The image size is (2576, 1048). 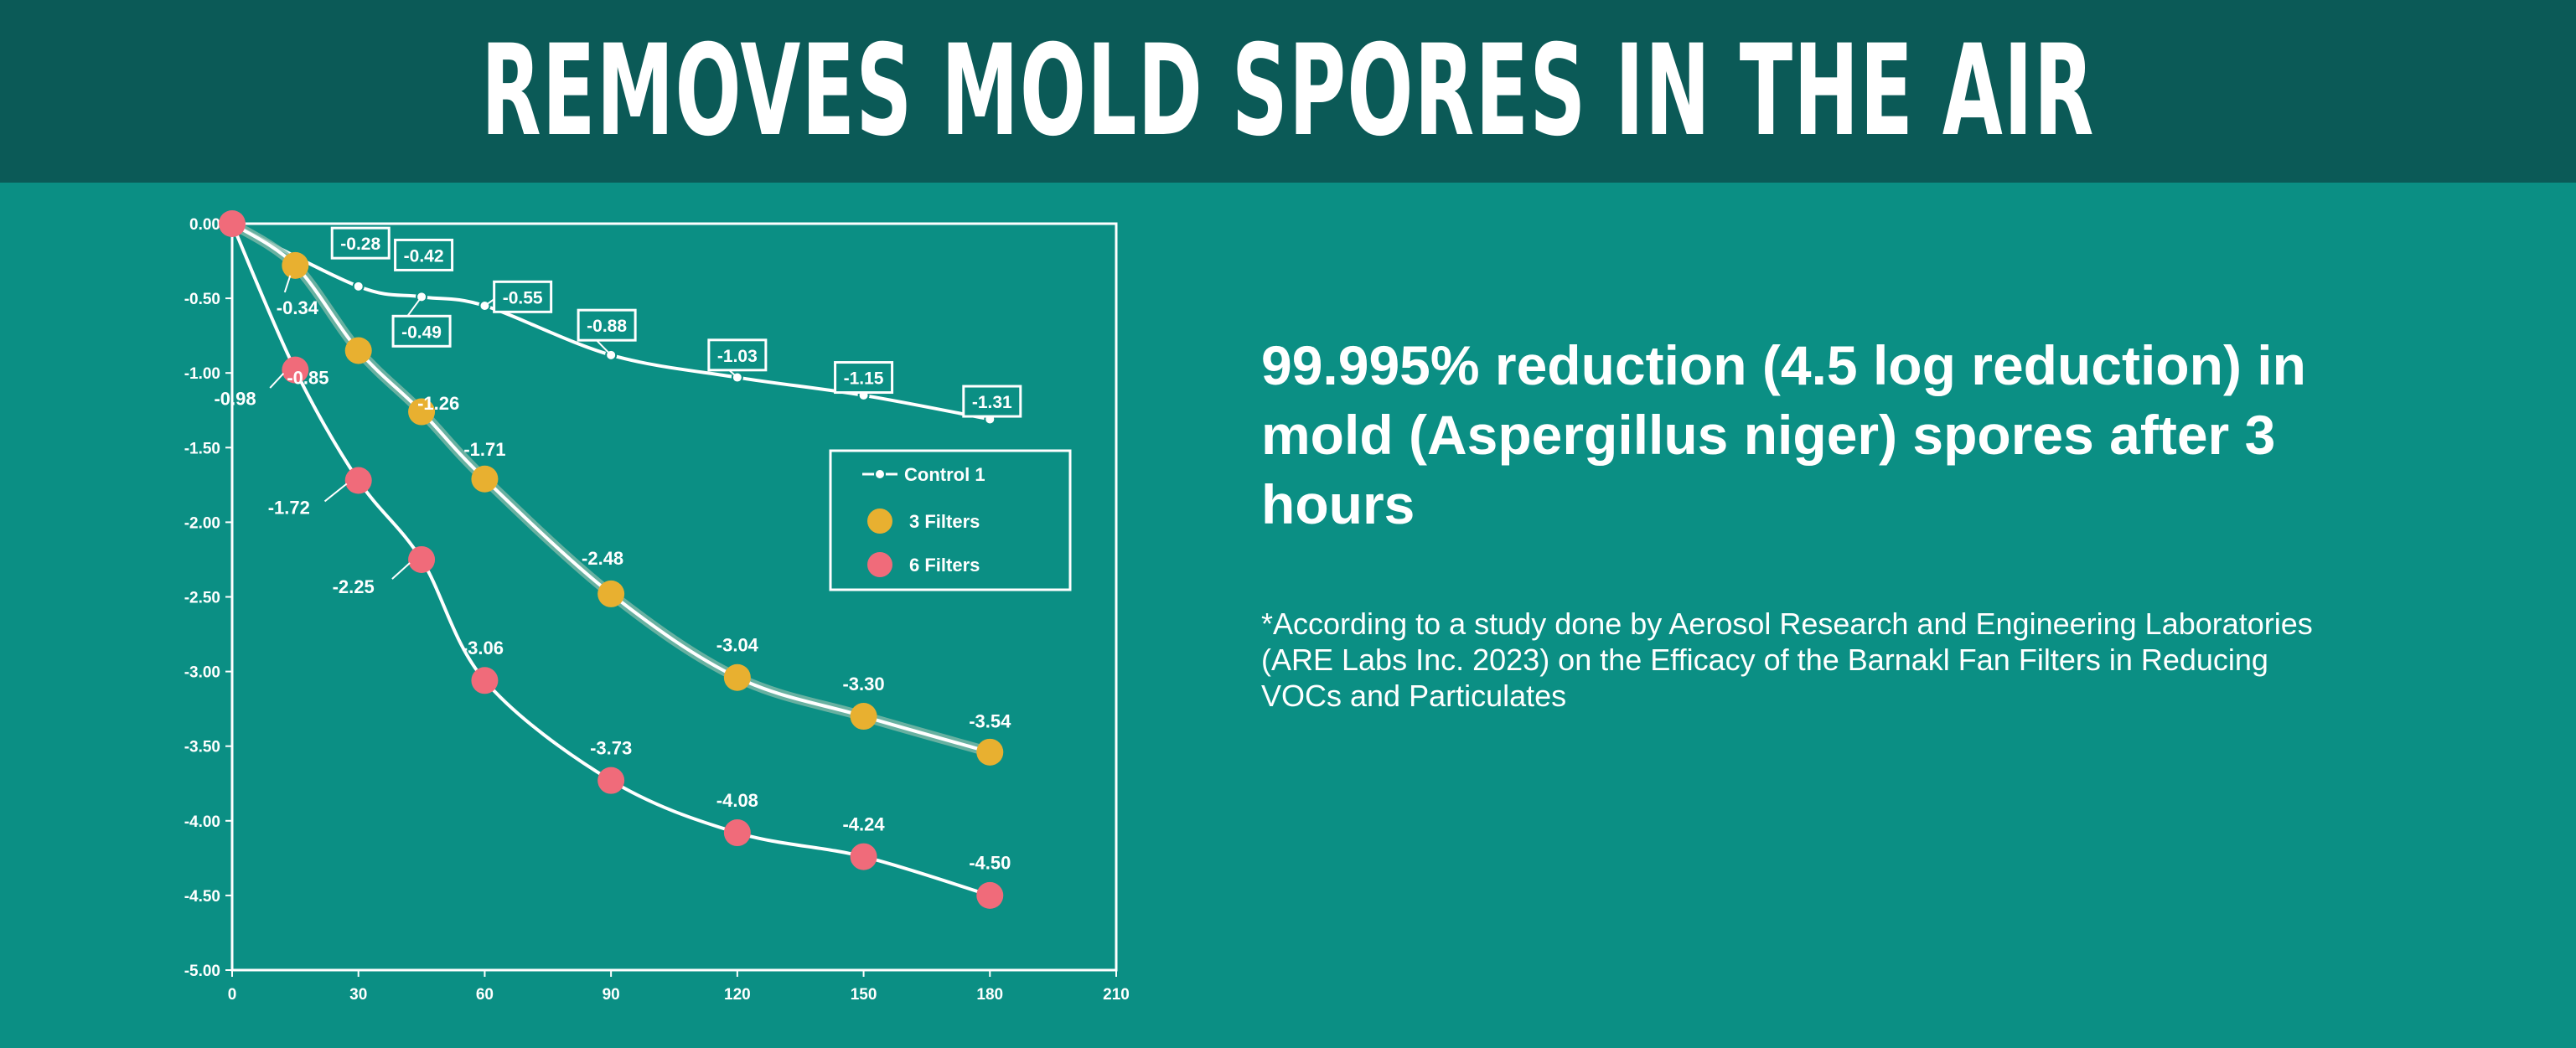 What do you see at coordinates (864, 995) in the screenshot?
I see `x-tick-label: 150` at bounding box center [864, 995].